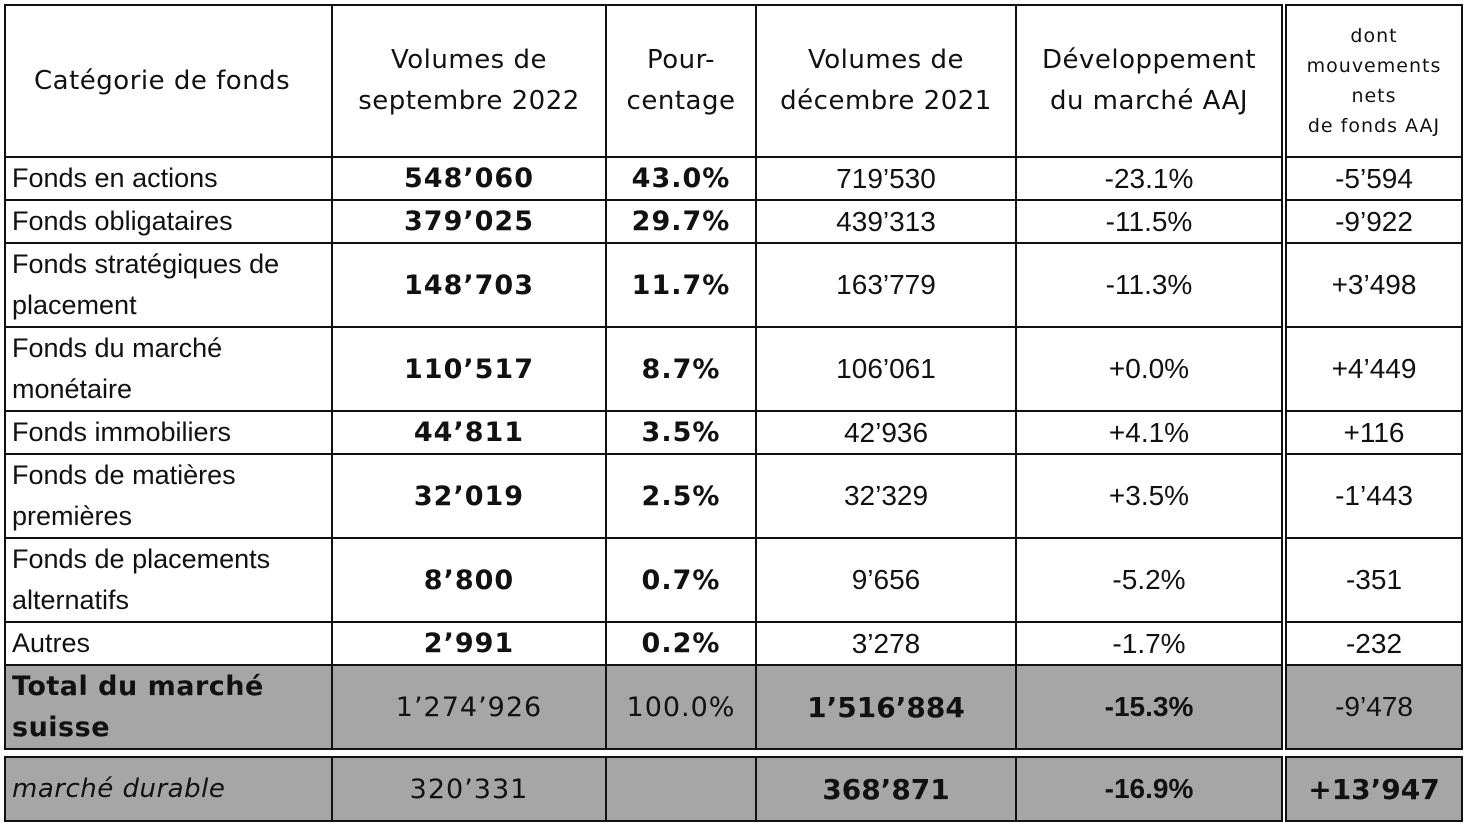 The width and height of the screenshot is (1470, 826). Describe the element at coordinates (1374, 81) in the screenshot. I see `header-net-flows: dont mouvements nets de fonds AAJ` at that location.